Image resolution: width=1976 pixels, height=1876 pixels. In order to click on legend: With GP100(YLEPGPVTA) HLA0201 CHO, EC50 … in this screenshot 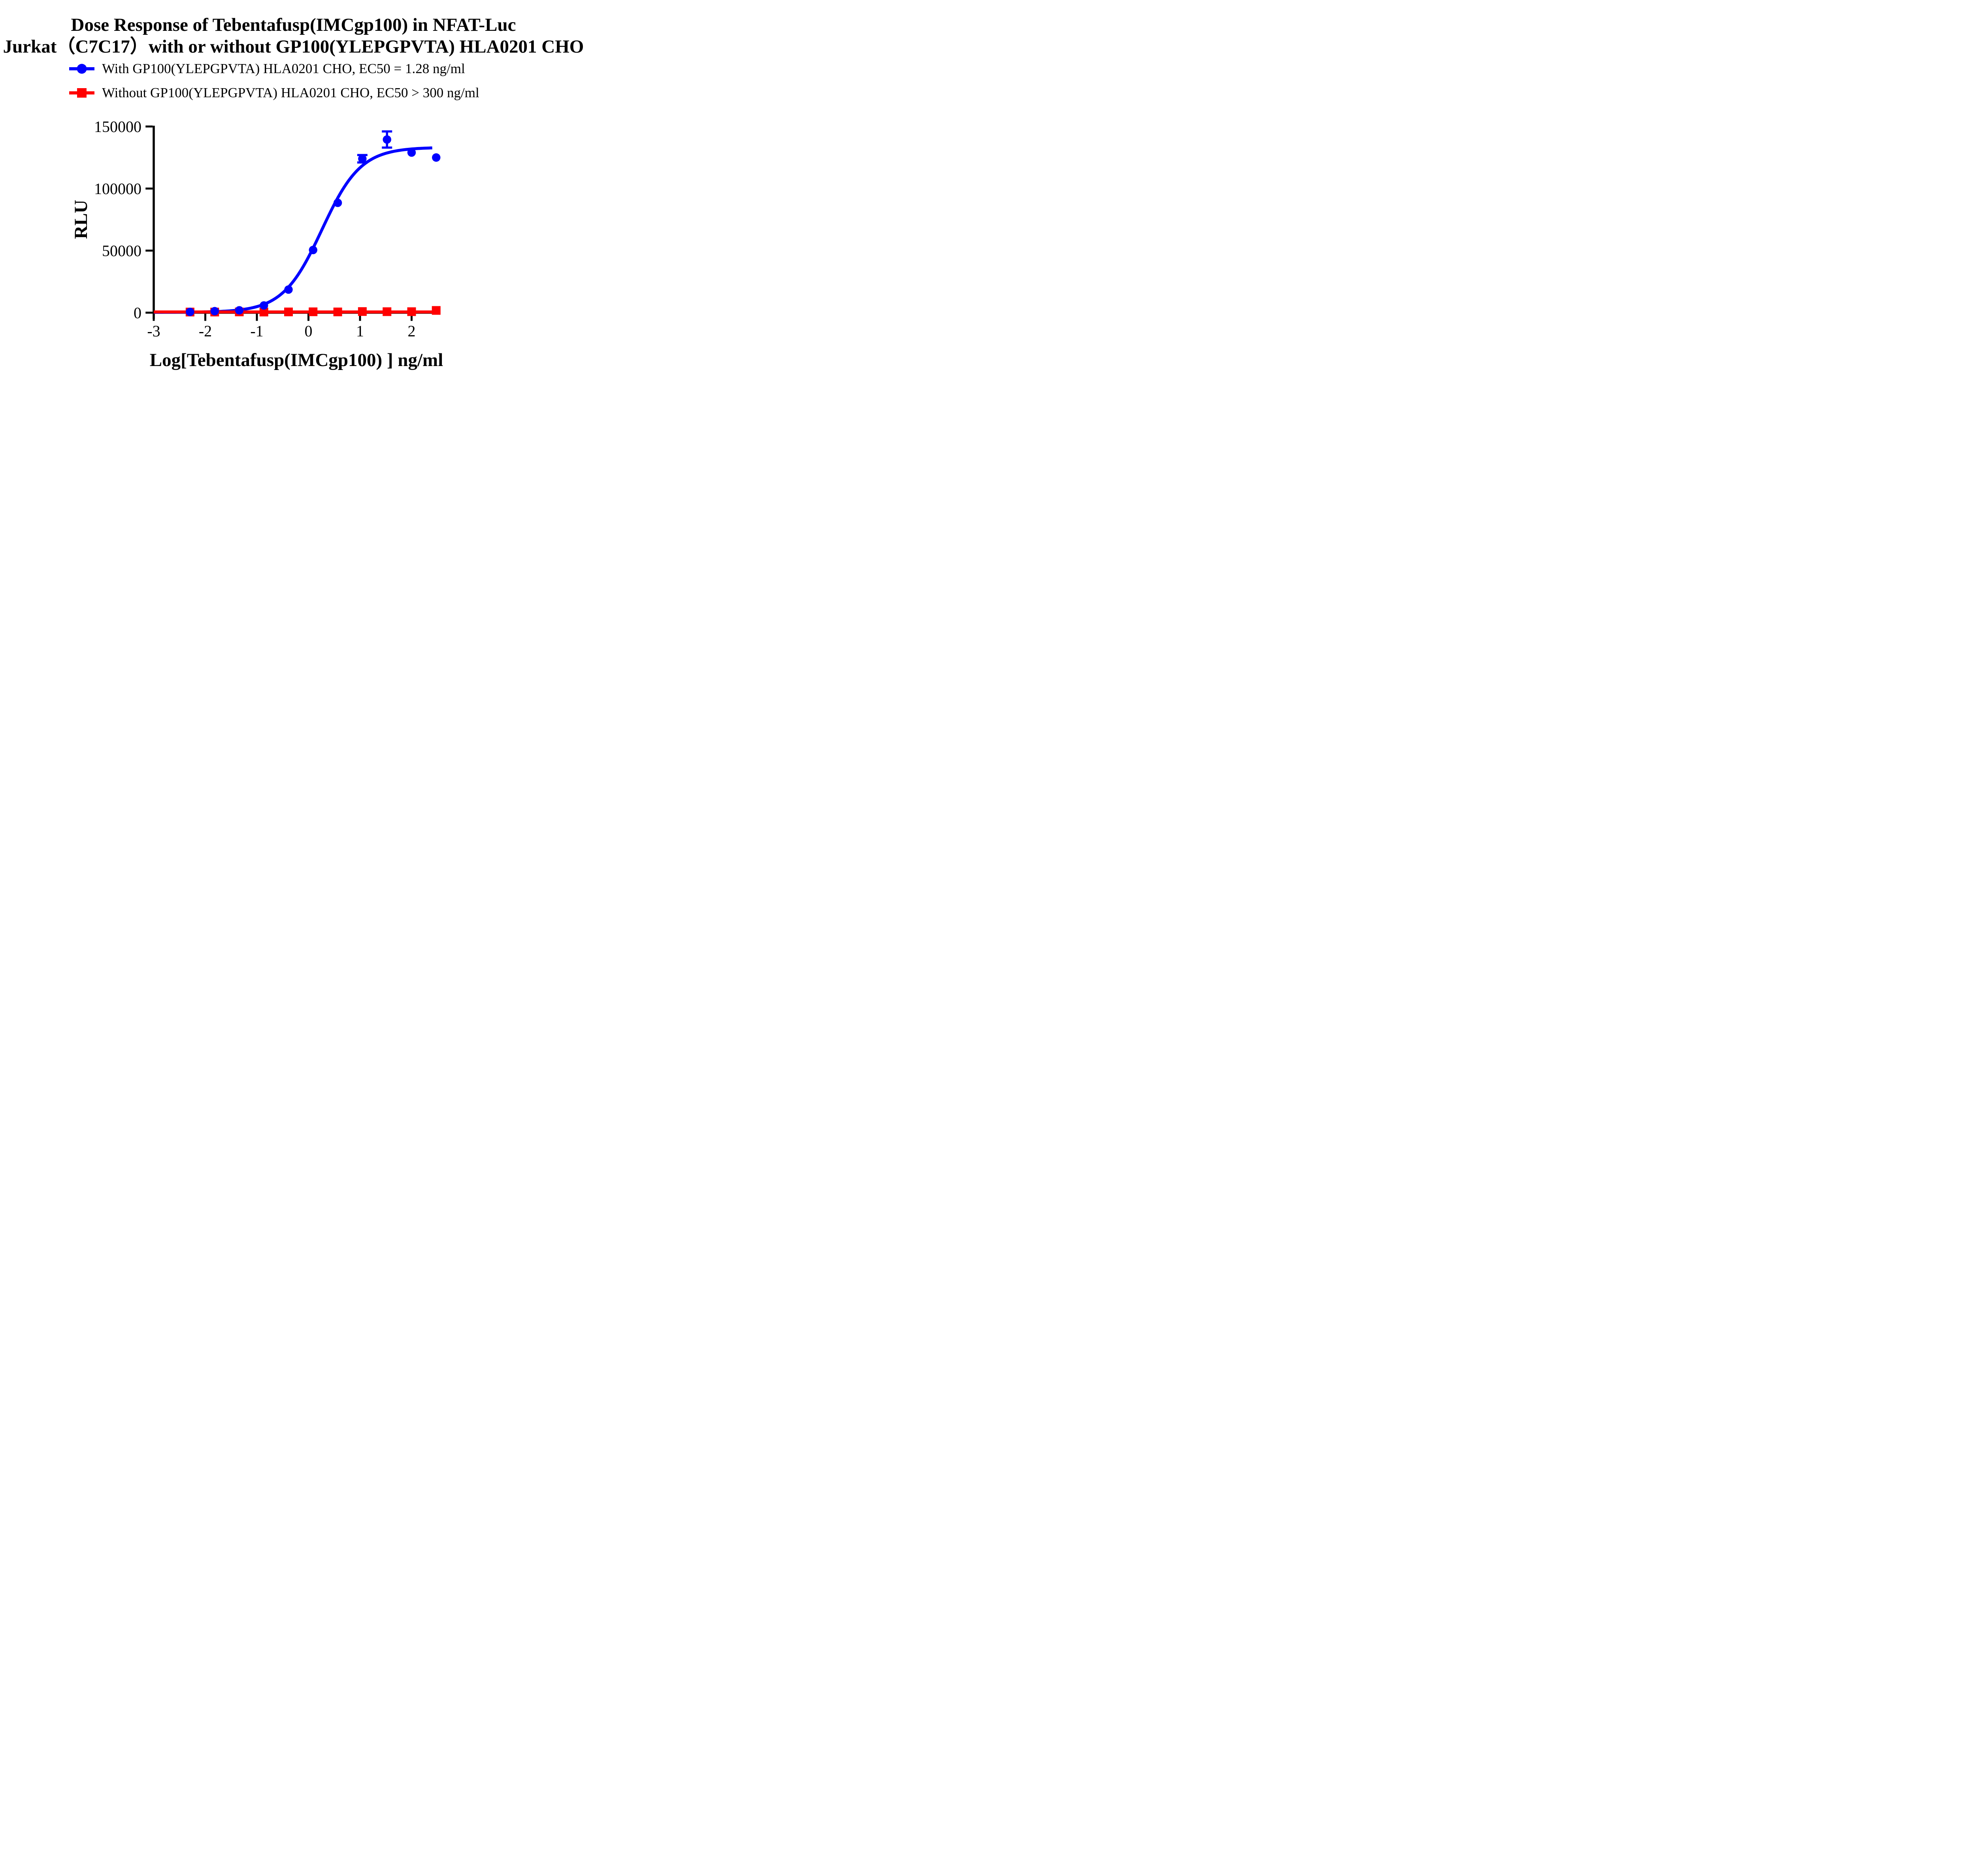, I will do `click(274, 84)`.